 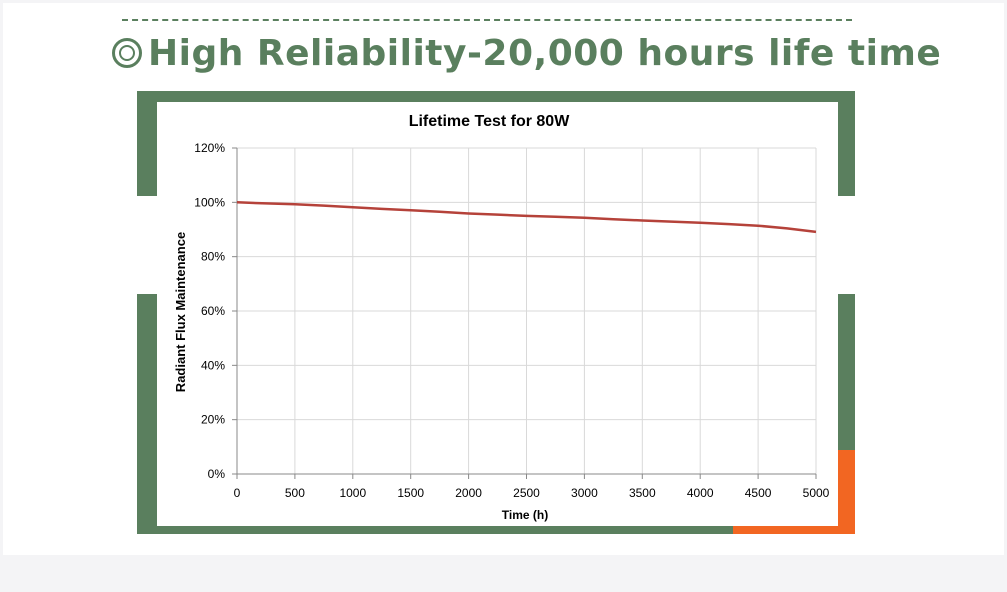 I want to click on chart-title: Lifetime Test for 80W, so click(x=490, y=121).